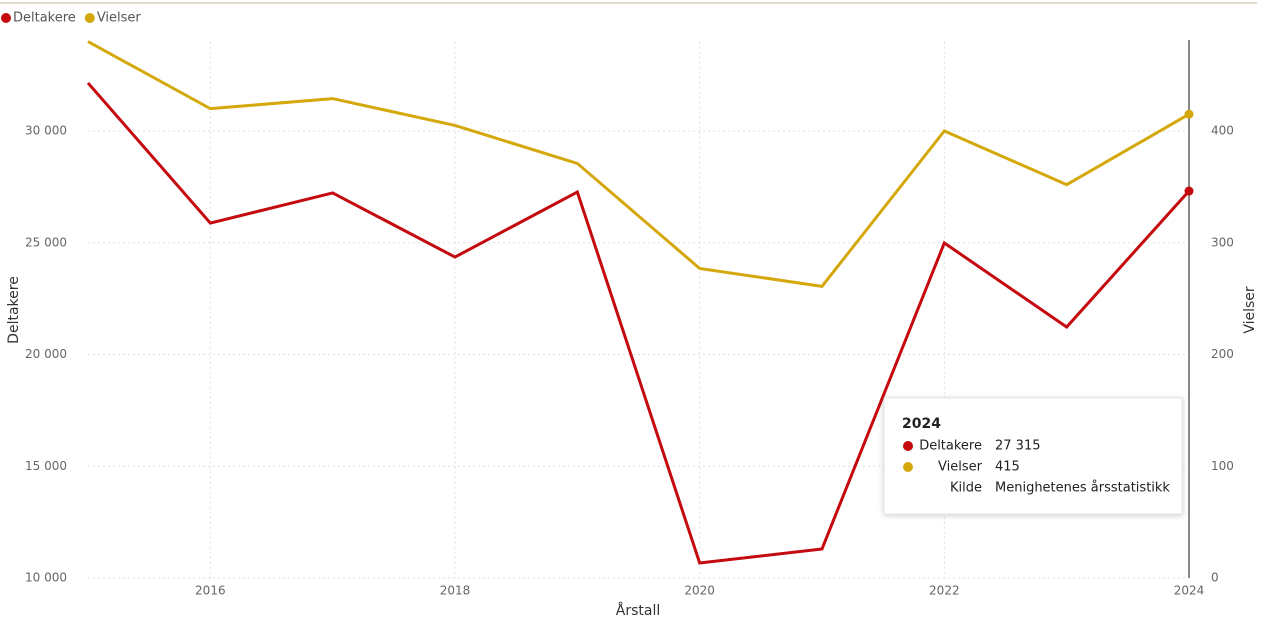 The width and height of the screenshot is (1267, 625). I want to click on y-tick-label: 30 000, so click(46, 131).